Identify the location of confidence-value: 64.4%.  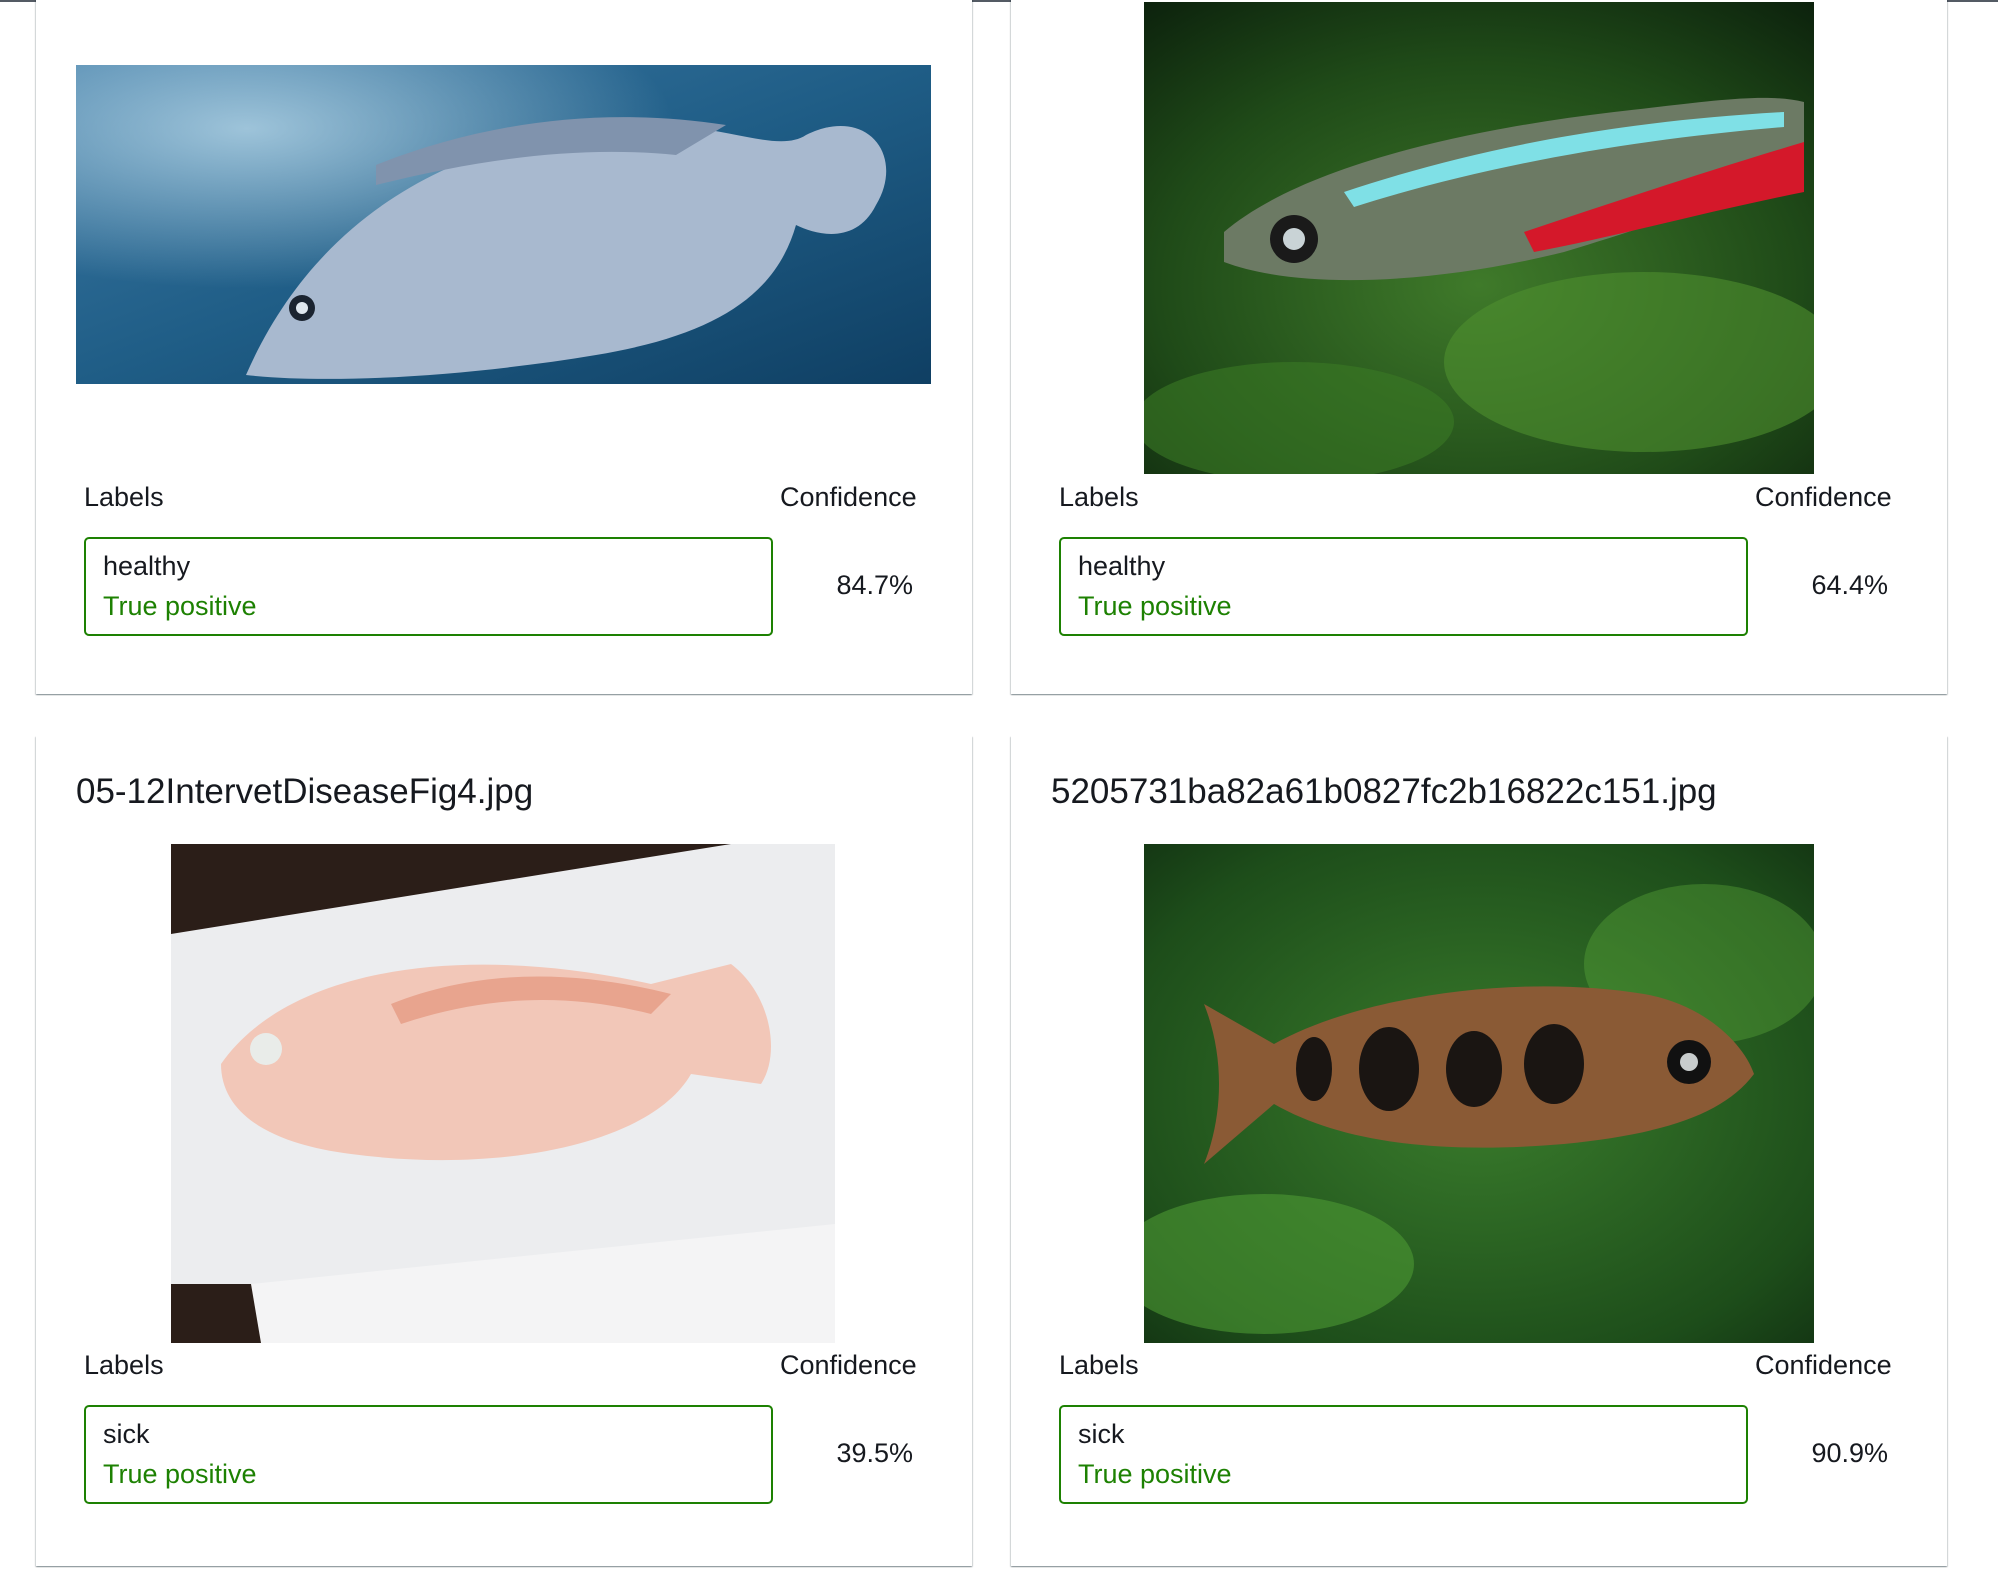
(1849, 585).